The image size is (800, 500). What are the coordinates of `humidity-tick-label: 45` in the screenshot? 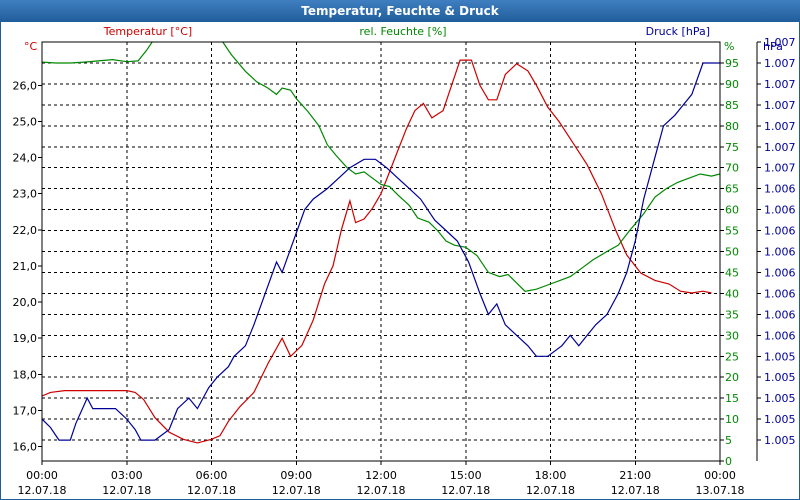 It's located at (732, 272).